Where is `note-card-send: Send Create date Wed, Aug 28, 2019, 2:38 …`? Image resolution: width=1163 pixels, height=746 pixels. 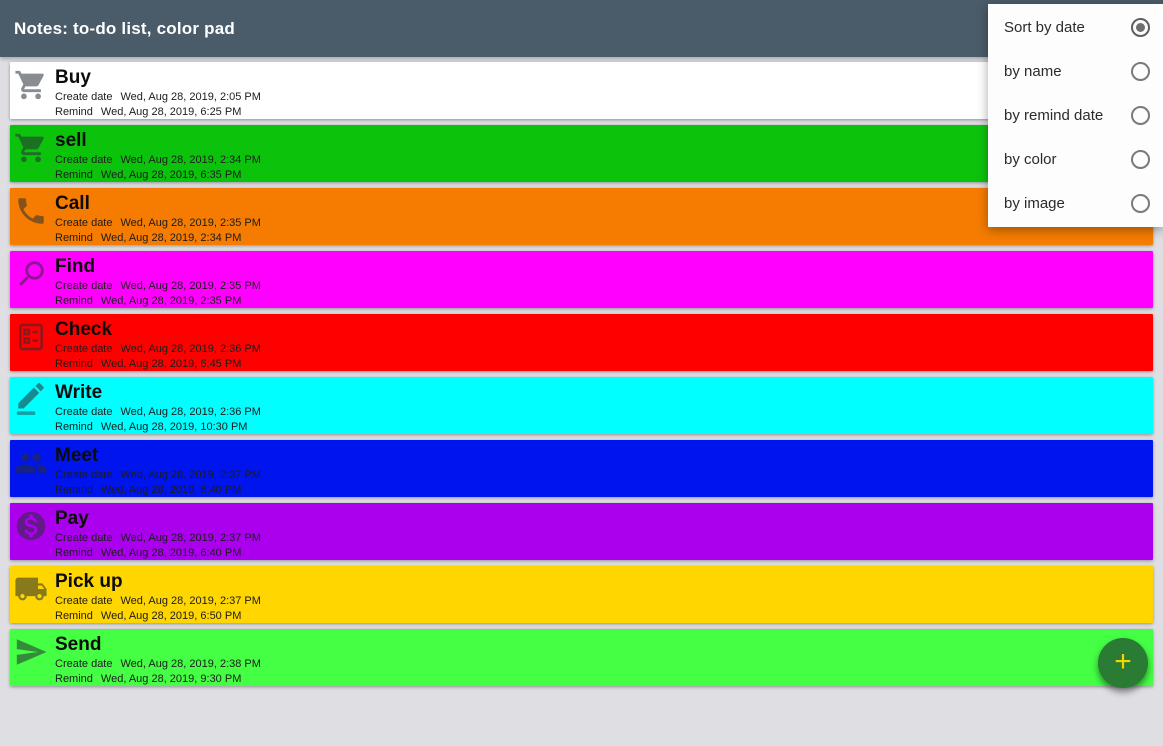
note-card-send: Send Create date Wed, Aug 28, 2019, 2:38 … is located at coordinates (581, 657).